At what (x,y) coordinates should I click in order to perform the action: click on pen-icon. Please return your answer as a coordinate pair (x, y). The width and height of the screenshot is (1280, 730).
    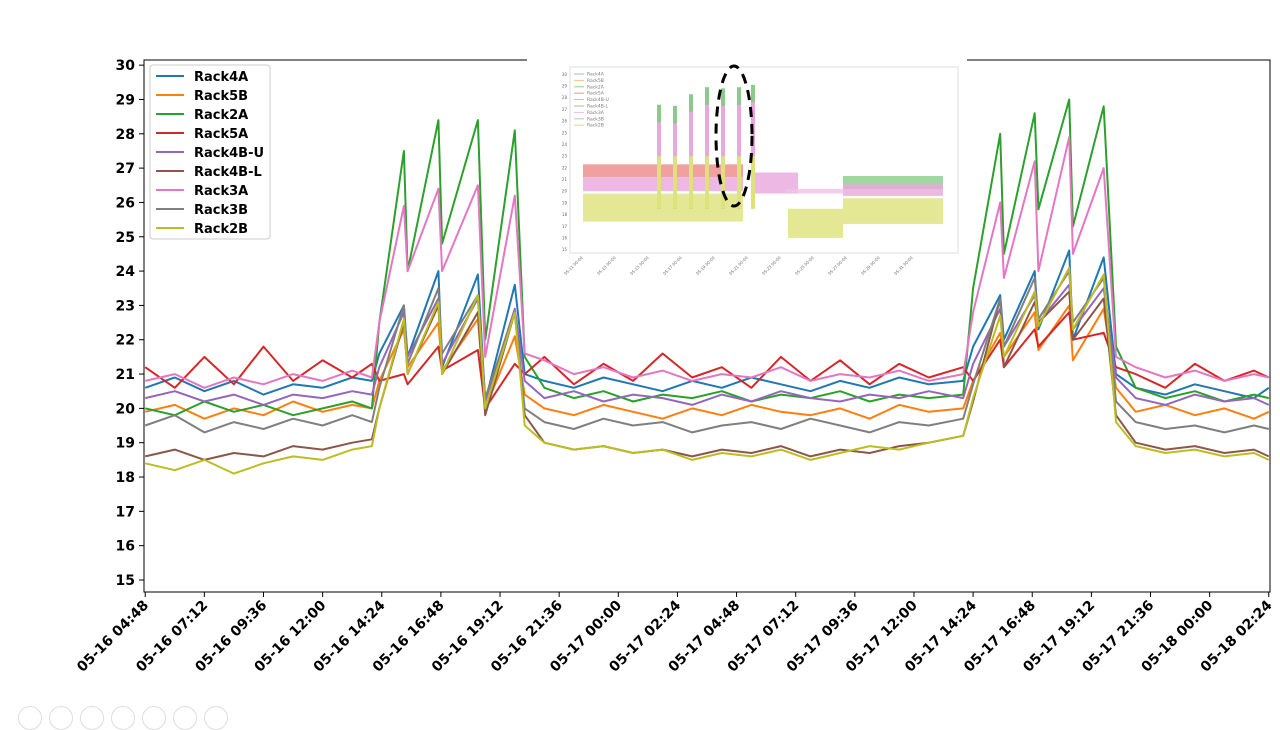
    Looking at the image, I should click on (92, 718).